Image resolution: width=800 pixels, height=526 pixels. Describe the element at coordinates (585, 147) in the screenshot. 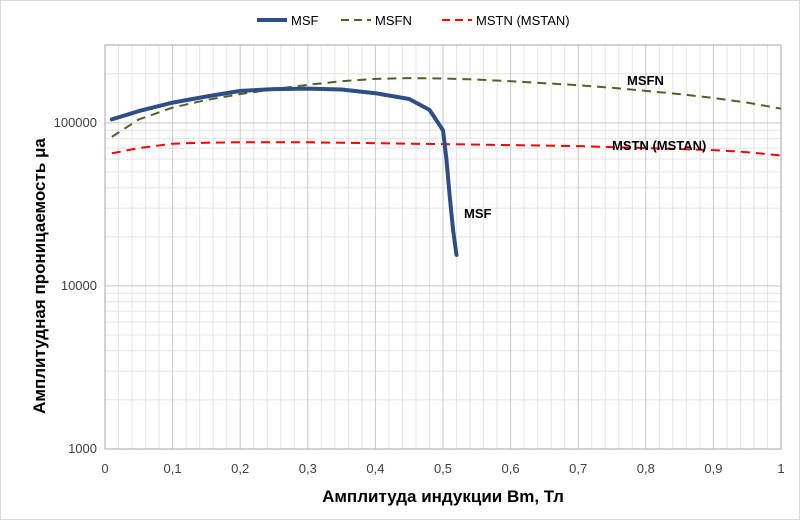

I see `series-annotations: MSF MSFN MSTN (MSTAN)` at that location.